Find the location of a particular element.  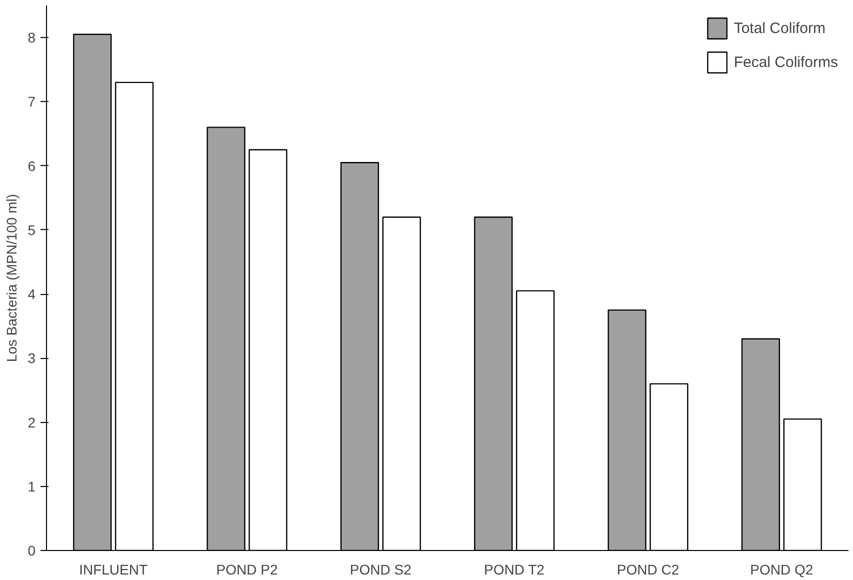

x-tick-label: INFLUENT is located at coordinates (113, 570).